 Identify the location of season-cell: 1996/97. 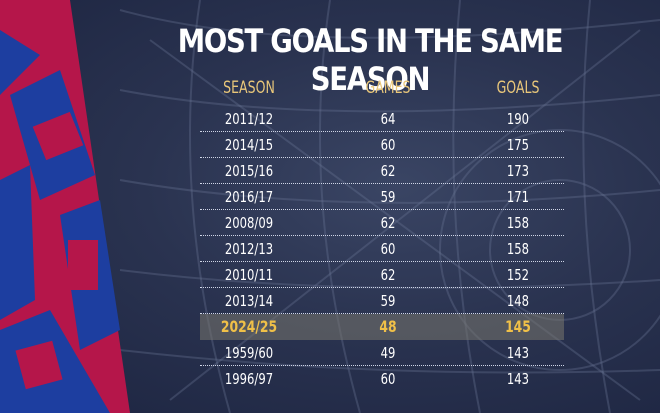
(249, 379).